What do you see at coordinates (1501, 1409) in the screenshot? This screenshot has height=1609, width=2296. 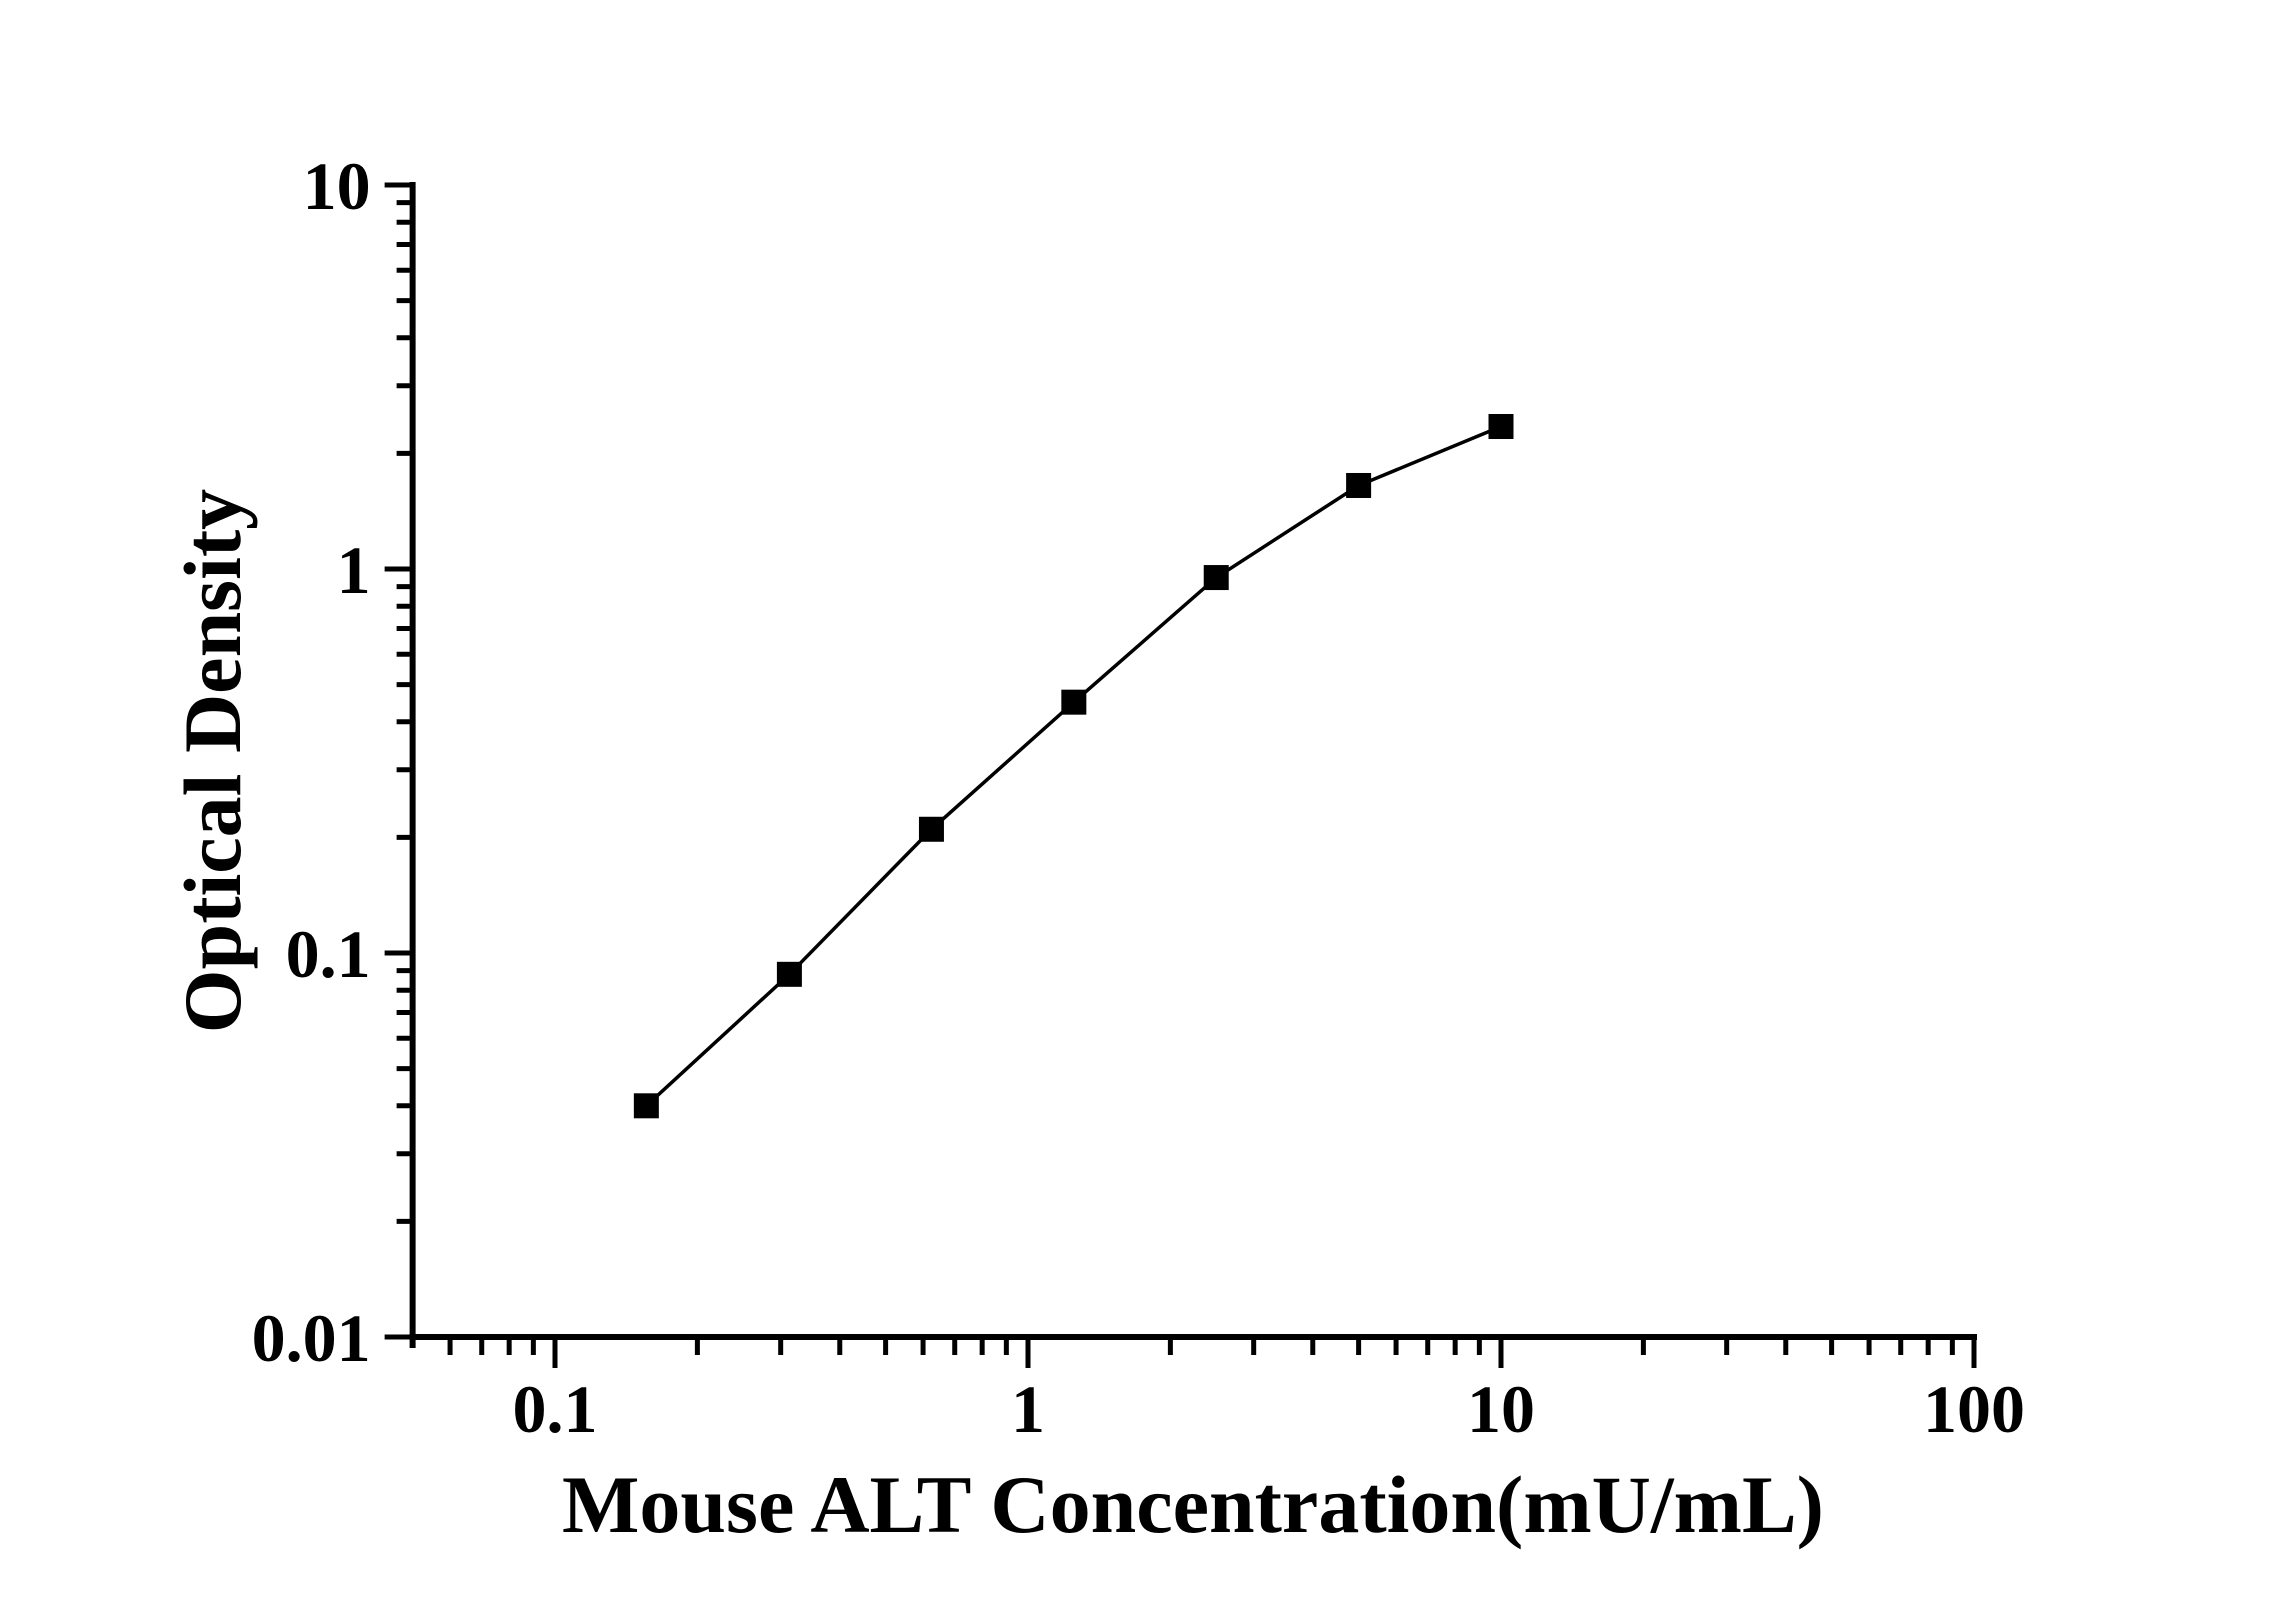 I see `x-tick-label: 10` at bounding box center [1501, 1409].